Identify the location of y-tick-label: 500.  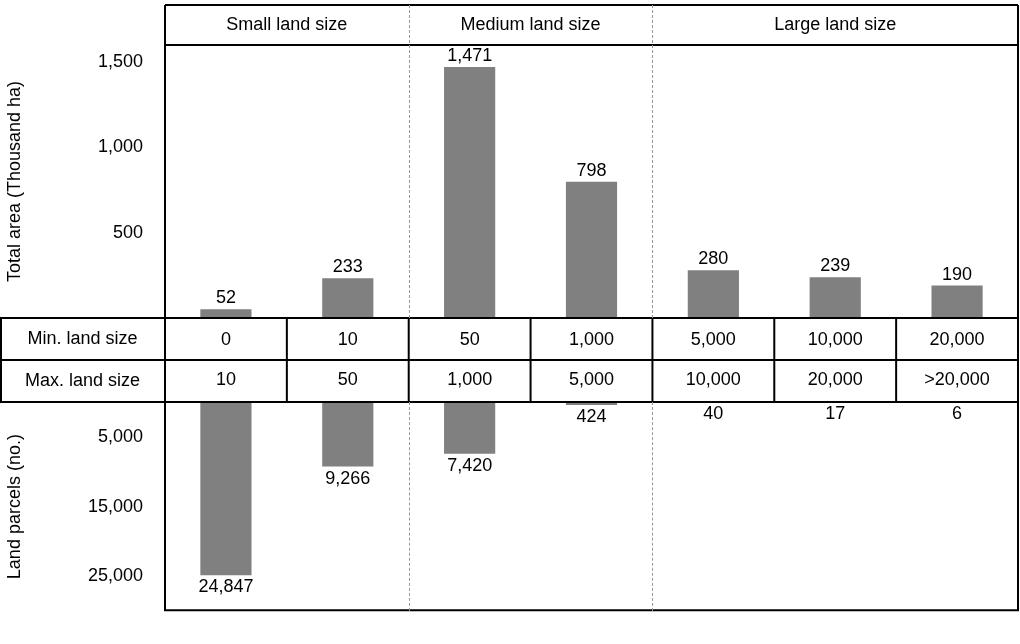
(127, 231).